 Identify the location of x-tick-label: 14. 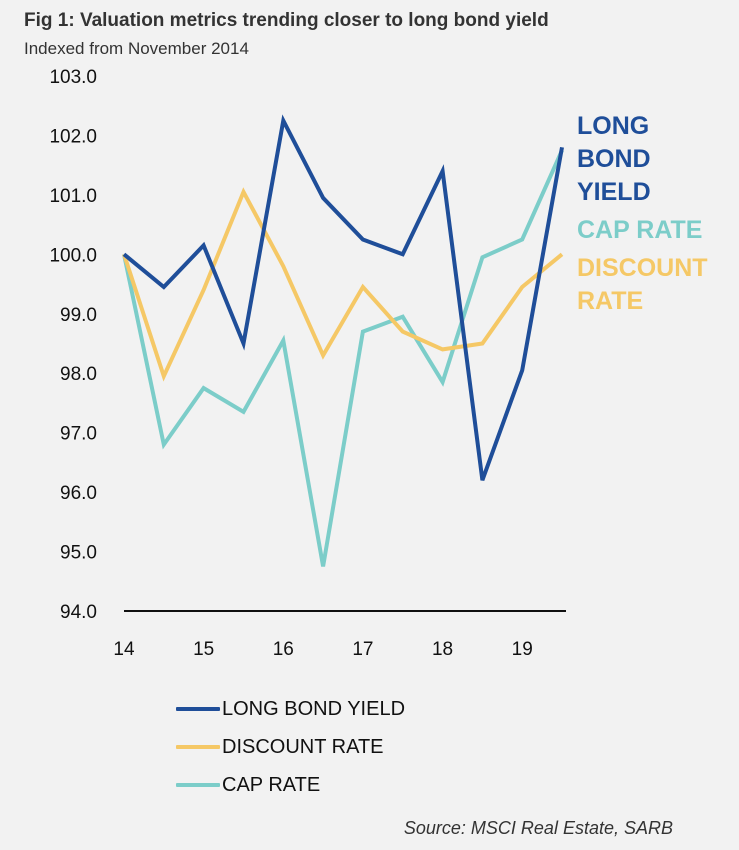
(124, 649).